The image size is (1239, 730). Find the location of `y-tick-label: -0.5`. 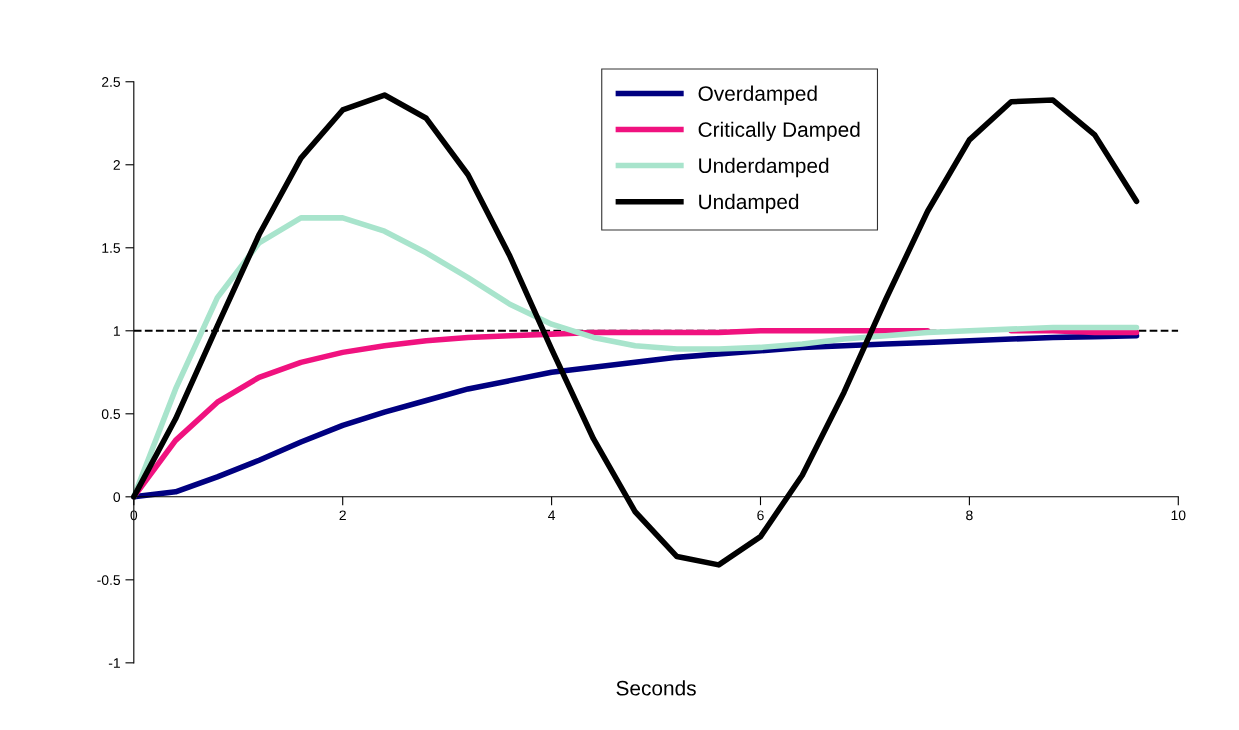

y-tick-label: -0.5 is located at coordinates (109, 580).